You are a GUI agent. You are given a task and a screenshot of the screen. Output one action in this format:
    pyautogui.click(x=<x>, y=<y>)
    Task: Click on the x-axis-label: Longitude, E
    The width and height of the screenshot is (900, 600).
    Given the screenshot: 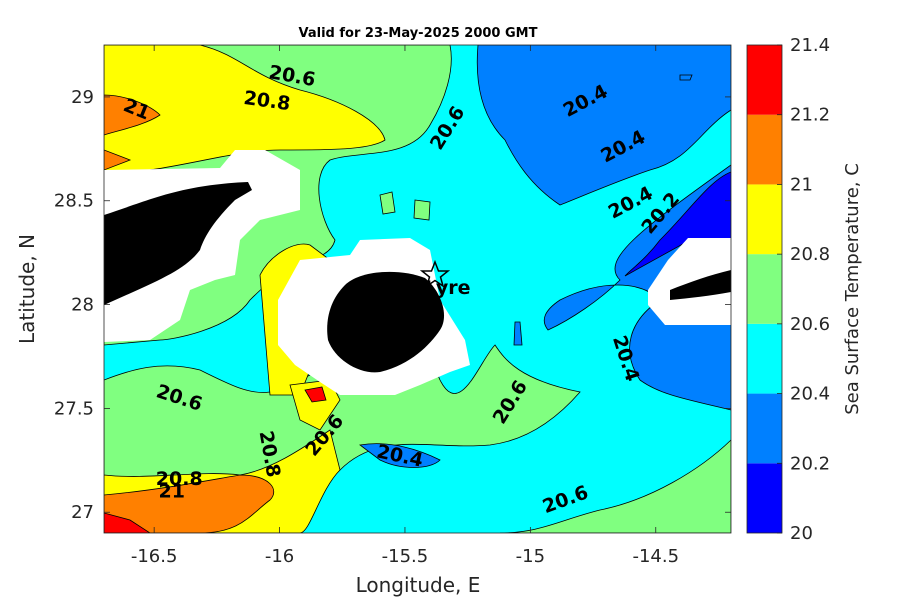 What is the action you would take?
    pyautogui.click(x=418, y=585)
    